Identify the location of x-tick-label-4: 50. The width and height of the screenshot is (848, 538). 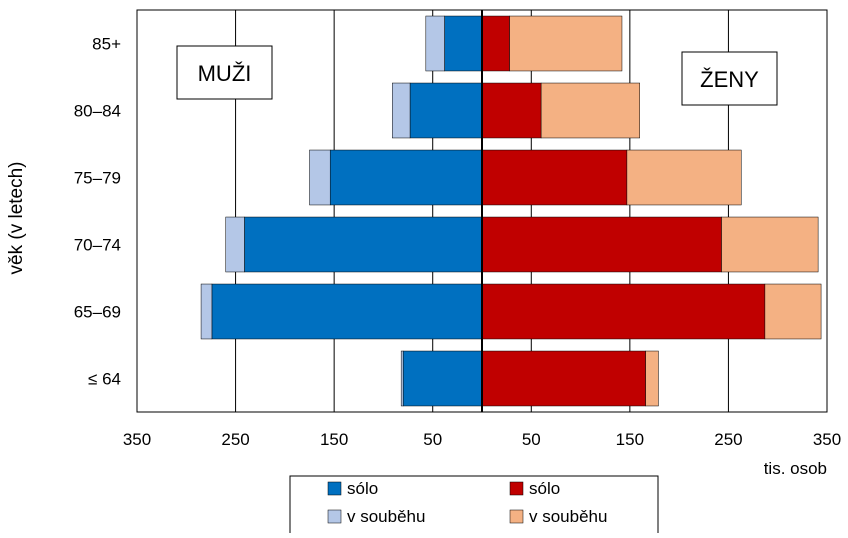
(531, 439).